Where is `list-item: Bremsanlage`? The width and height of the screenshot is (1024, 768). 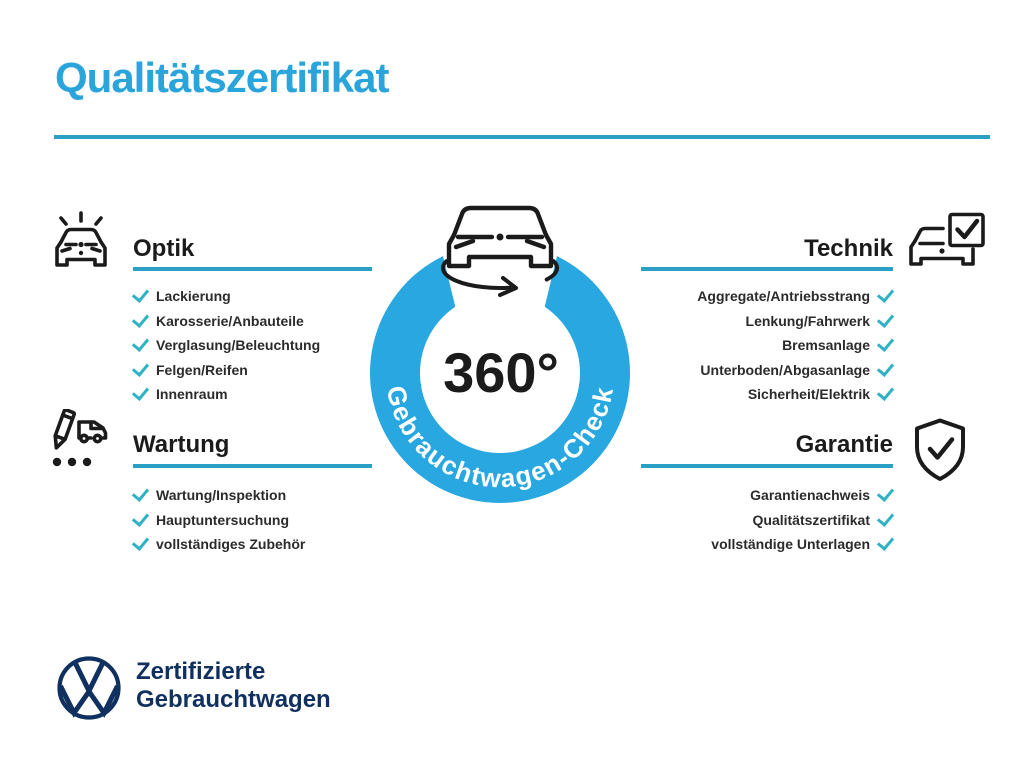
list-item: Bremsanlage is located at coordinates (767, 345).